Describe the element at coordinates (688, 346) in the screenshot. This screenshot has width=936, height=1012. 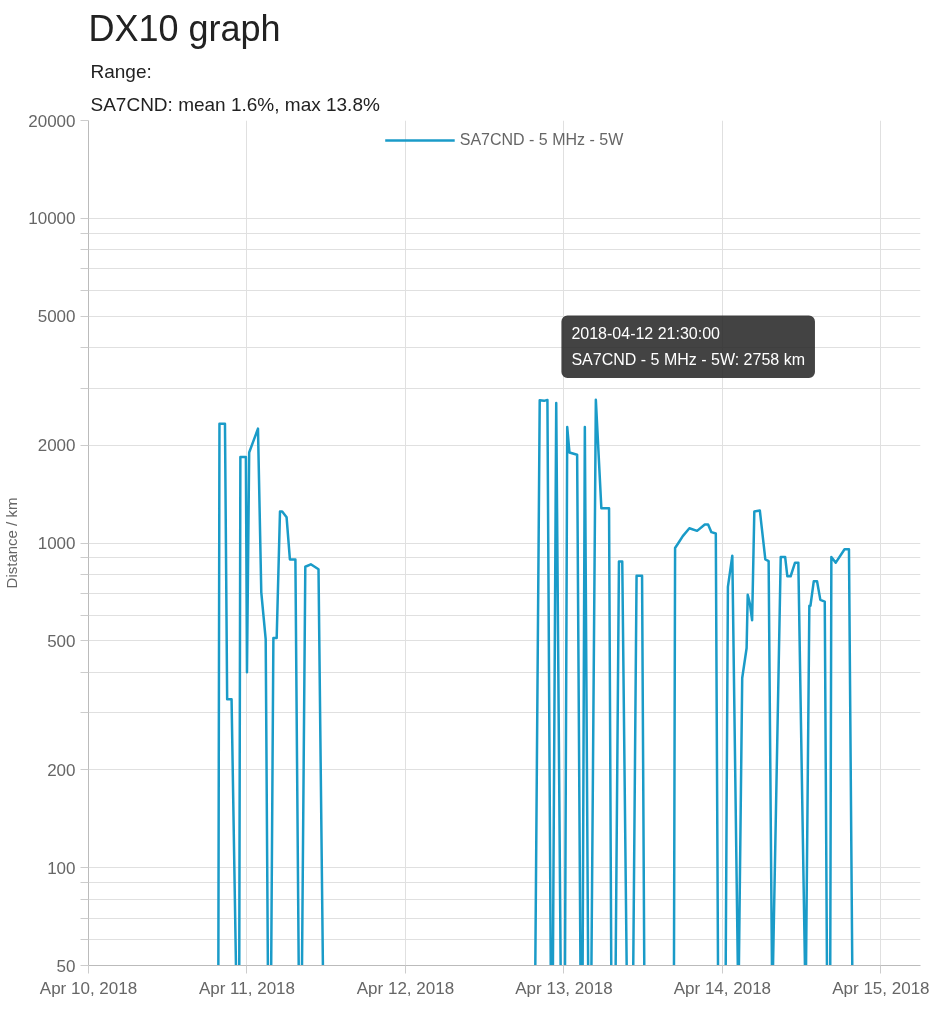
I see `annotation: 2018-04-12 21:30:00 SA7CND - 5 MHz - 5W: 2758 km` at that location.